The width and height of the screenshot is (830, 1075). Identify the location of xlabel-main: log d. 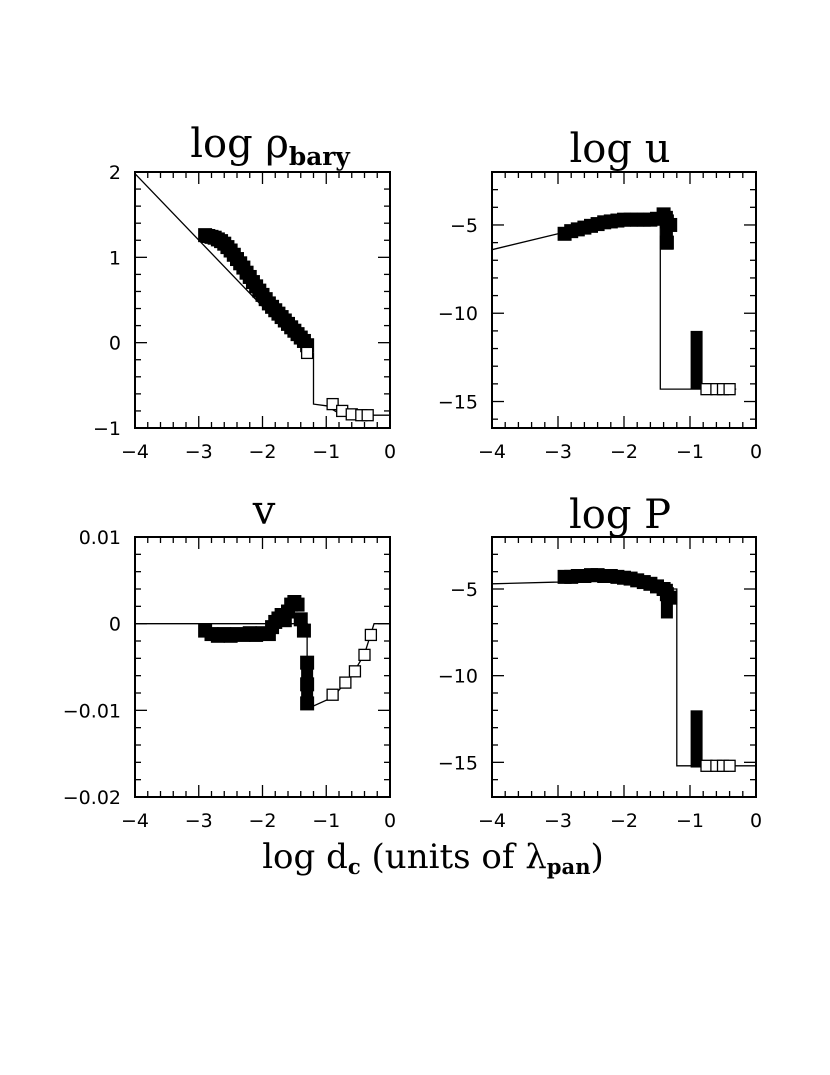
(305, 857).